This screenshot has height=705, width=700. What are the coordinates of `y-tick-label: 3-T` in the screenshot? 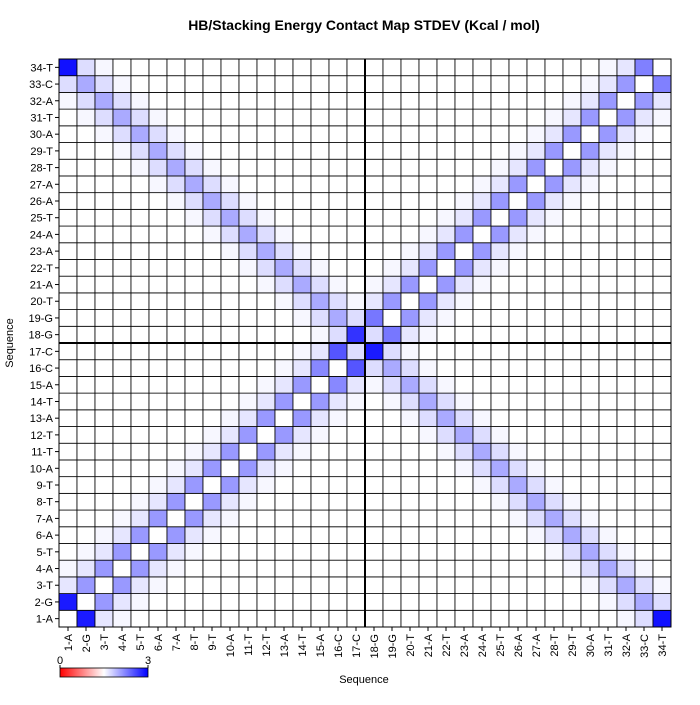 It's located at (45, 586).